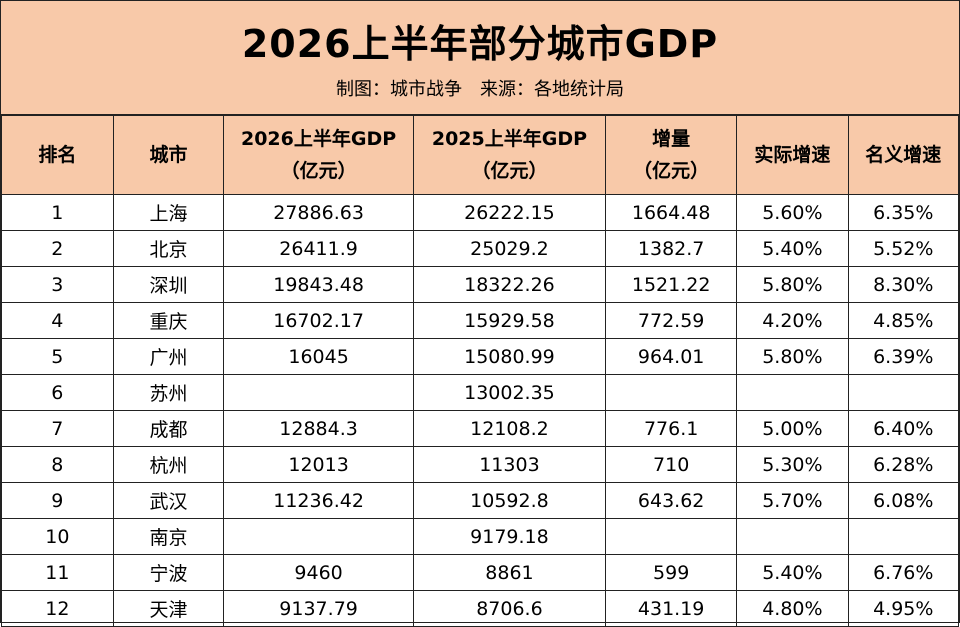  What do you see at coordinates (792, 464) in the screenshot?
I see `real-growth-cell: 5.30%` at bounding box center [792, 464].